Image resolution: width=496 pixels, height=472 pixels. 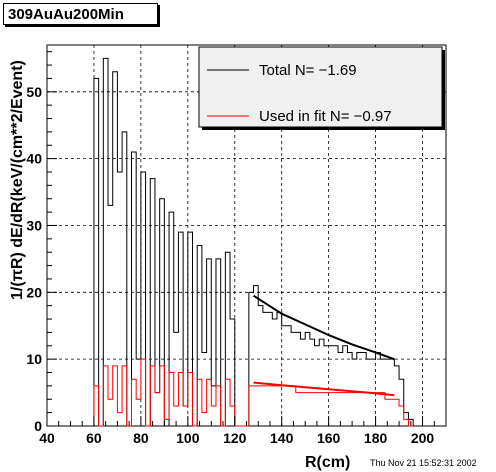 I want to click on fit-curve-total, so click(x=324, y=327).